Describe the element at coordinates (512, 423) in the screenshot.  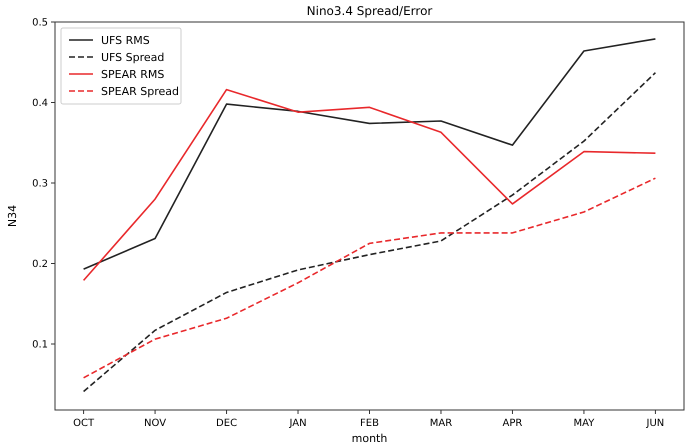
I see `x-tick-label: APR` at that location.